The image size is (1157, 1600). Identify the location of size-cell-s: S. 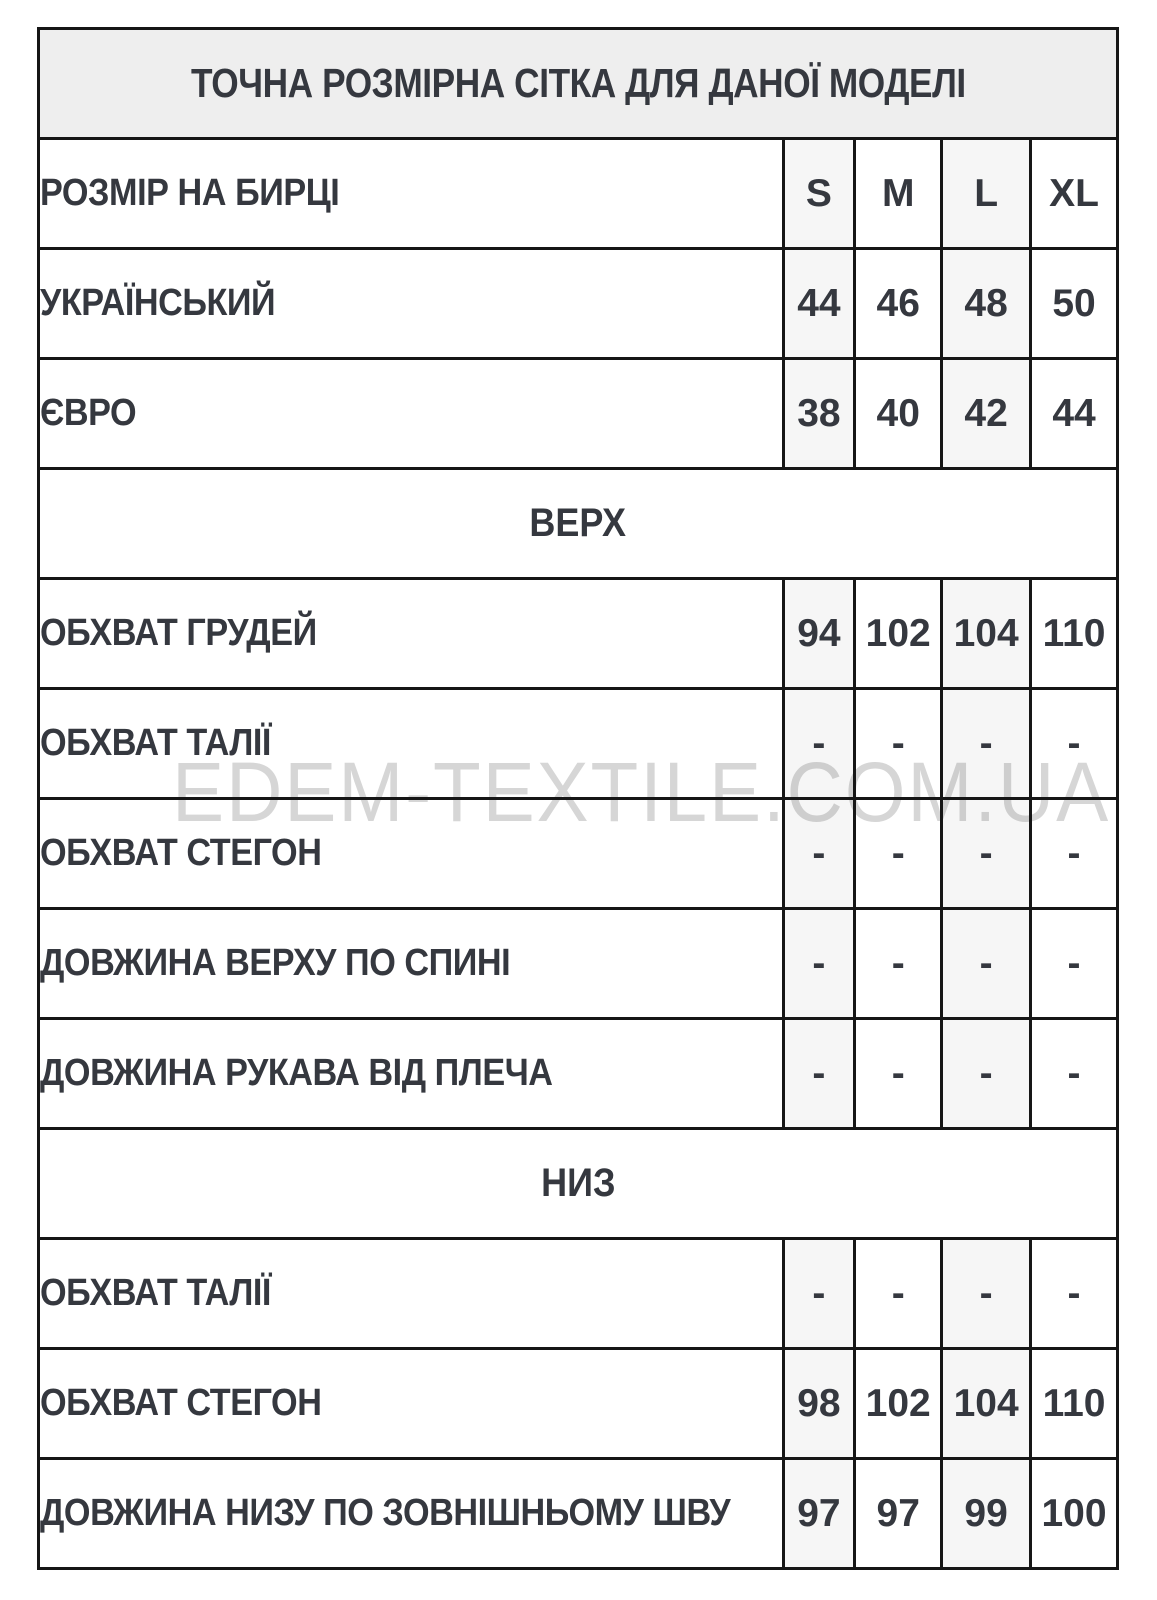
(819, 193).